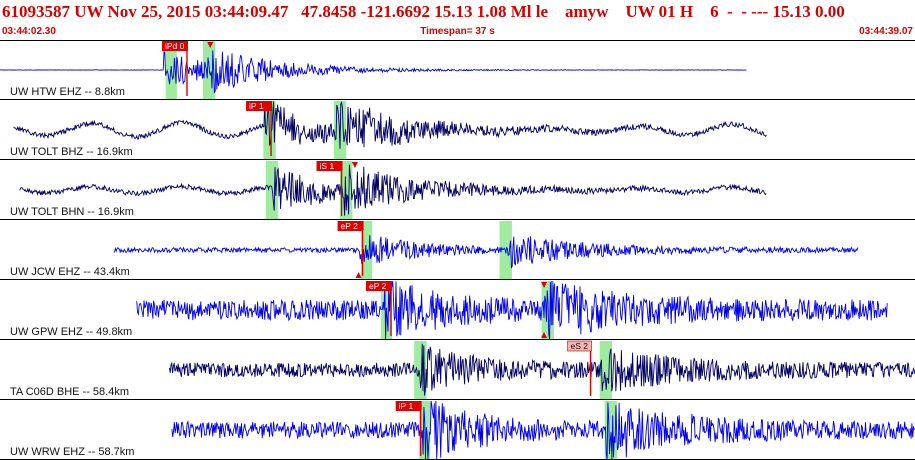 Image resolution: width=915 pixels, height=460 pixels. What do you see at coordinates (67, 92) in the screenshot?
I see `trace-label: UW HTW EHZ -- 8.8km` at bounding box center [67, 92].